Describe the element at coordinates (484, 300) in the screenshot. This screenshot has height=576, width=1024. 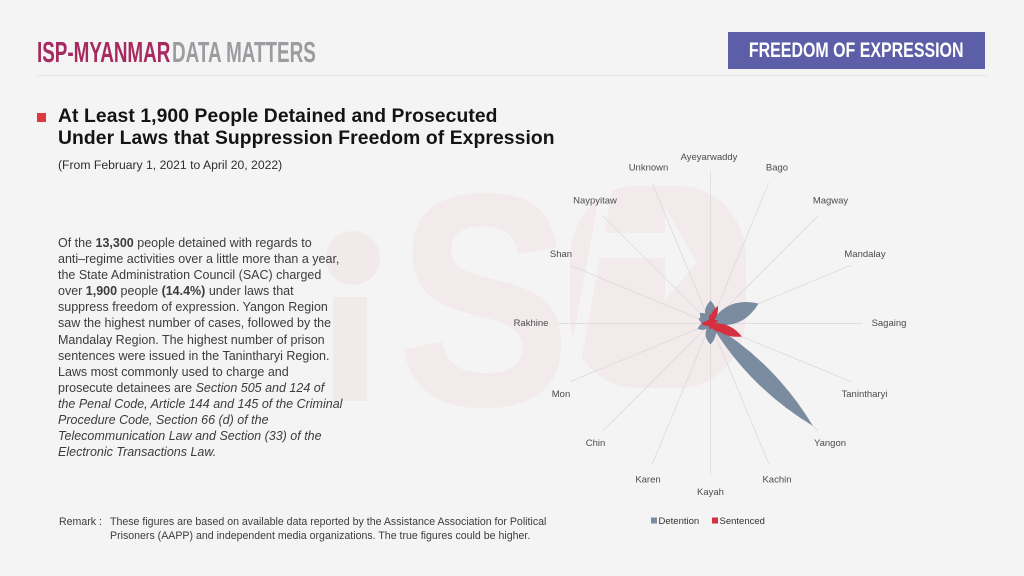
I see `svg-text: S` at that location.